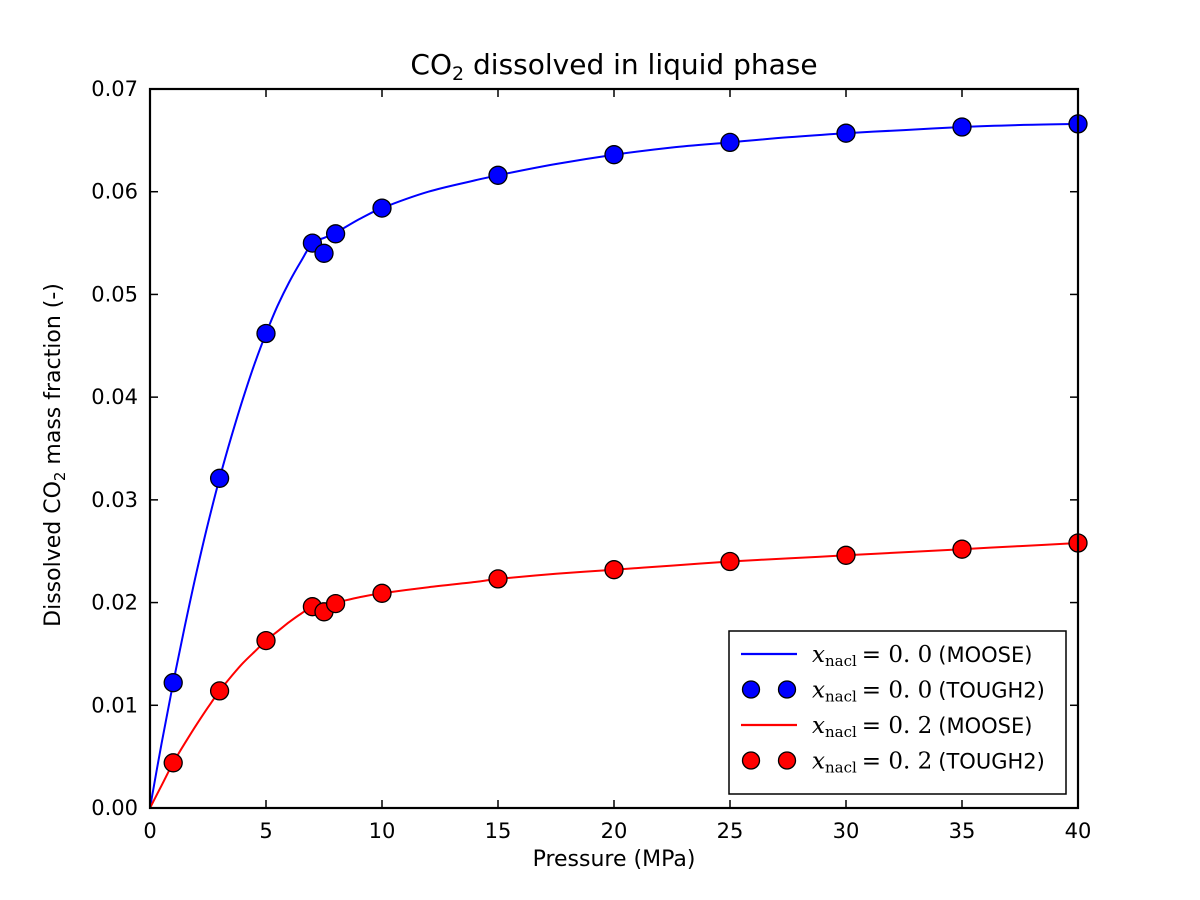 The height and width of the screenshot is (900, 1200). Describe the element at coordinates (265, 831) in the screenshot. I see `x-tick-label: 5` at that location.